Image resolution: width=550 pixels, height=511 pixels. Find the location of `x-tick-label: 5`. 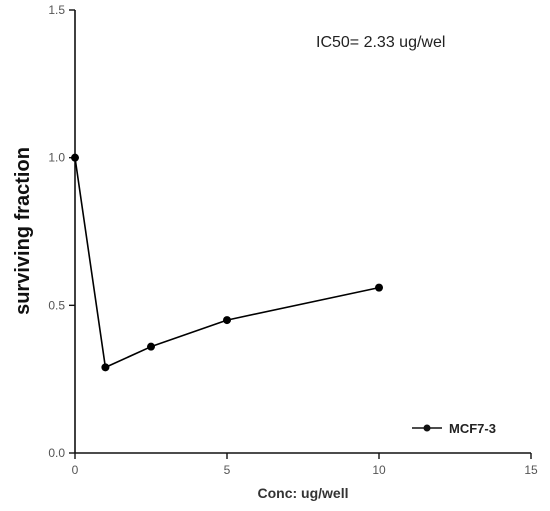

x-tick-label: 5 is located at coordinates (227, 470).